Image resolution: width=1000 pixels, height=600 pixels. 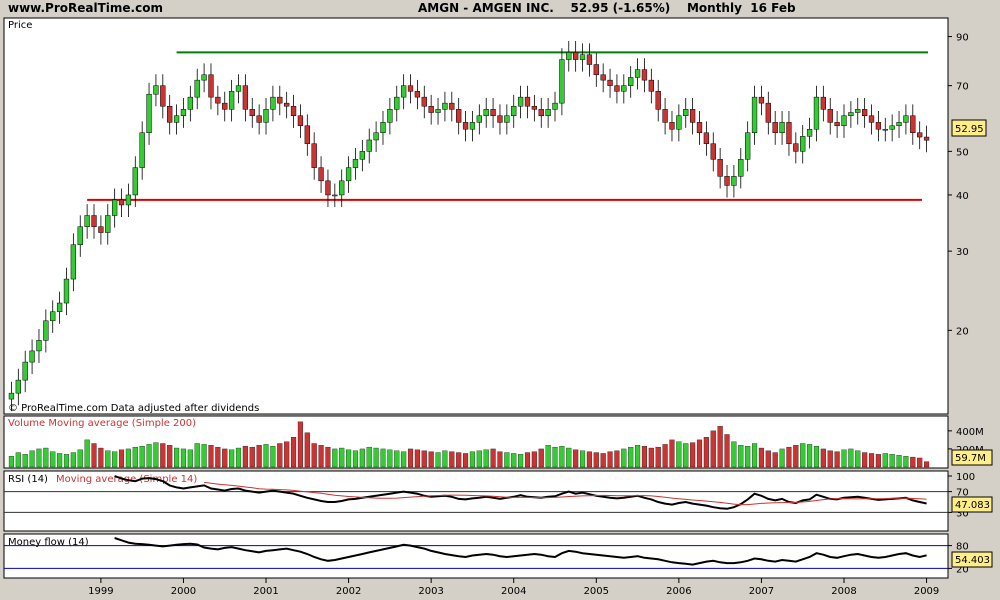 What do you see at coordinates (520, 551) in the screenshot?
I see `mfi-line` at bounding box center [520, 551].